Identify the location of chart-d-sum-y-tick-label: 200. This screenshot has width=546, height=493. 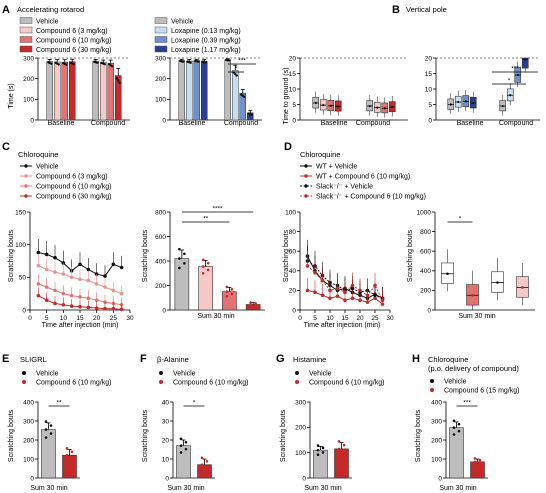
(425, 291).